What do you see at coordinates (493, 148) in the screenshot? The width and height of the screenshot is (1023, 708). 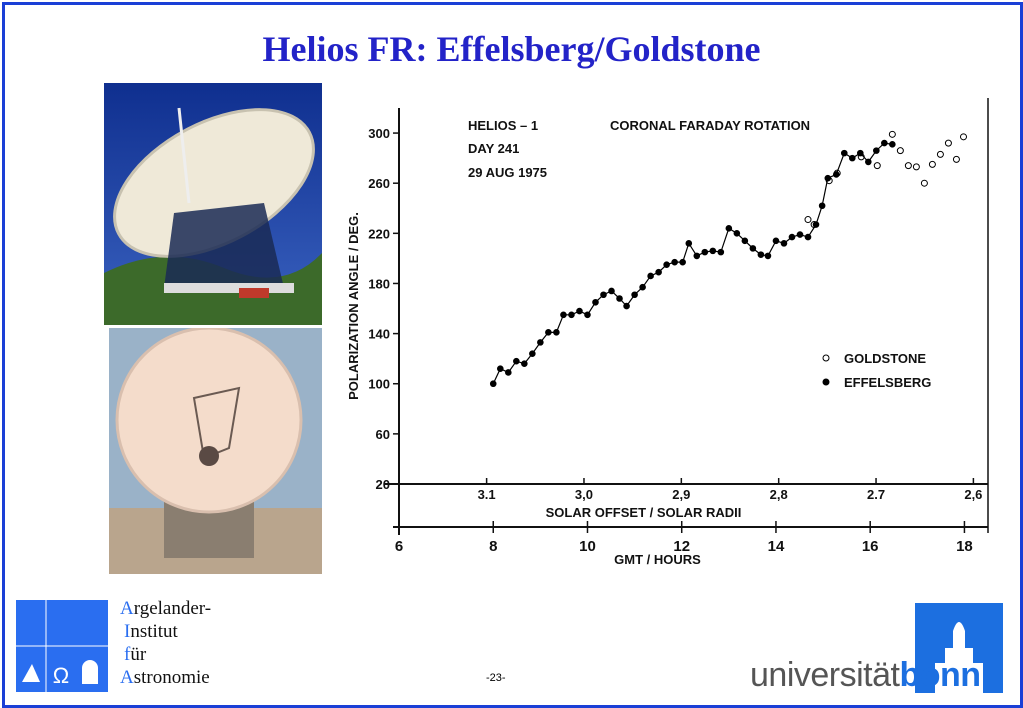 I see `annotation: DAY 241` at bounding box center [493, 148].